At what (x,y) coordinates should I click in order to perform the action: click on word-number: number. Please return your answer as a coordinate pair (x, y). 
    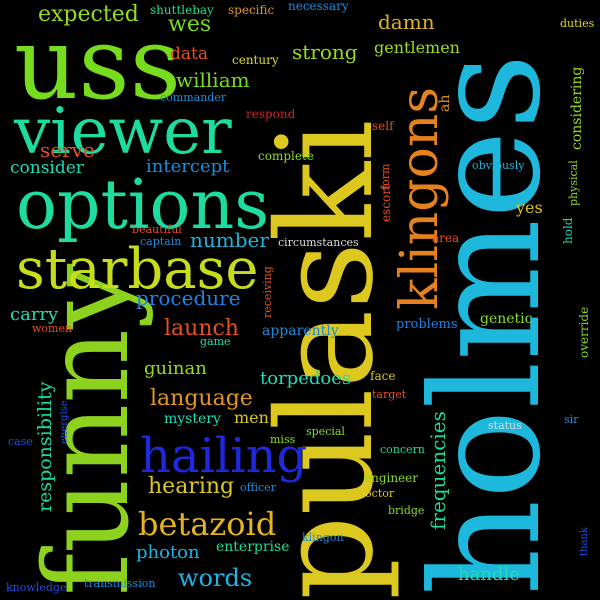
    Looking at the image, I should click on (229, 240).